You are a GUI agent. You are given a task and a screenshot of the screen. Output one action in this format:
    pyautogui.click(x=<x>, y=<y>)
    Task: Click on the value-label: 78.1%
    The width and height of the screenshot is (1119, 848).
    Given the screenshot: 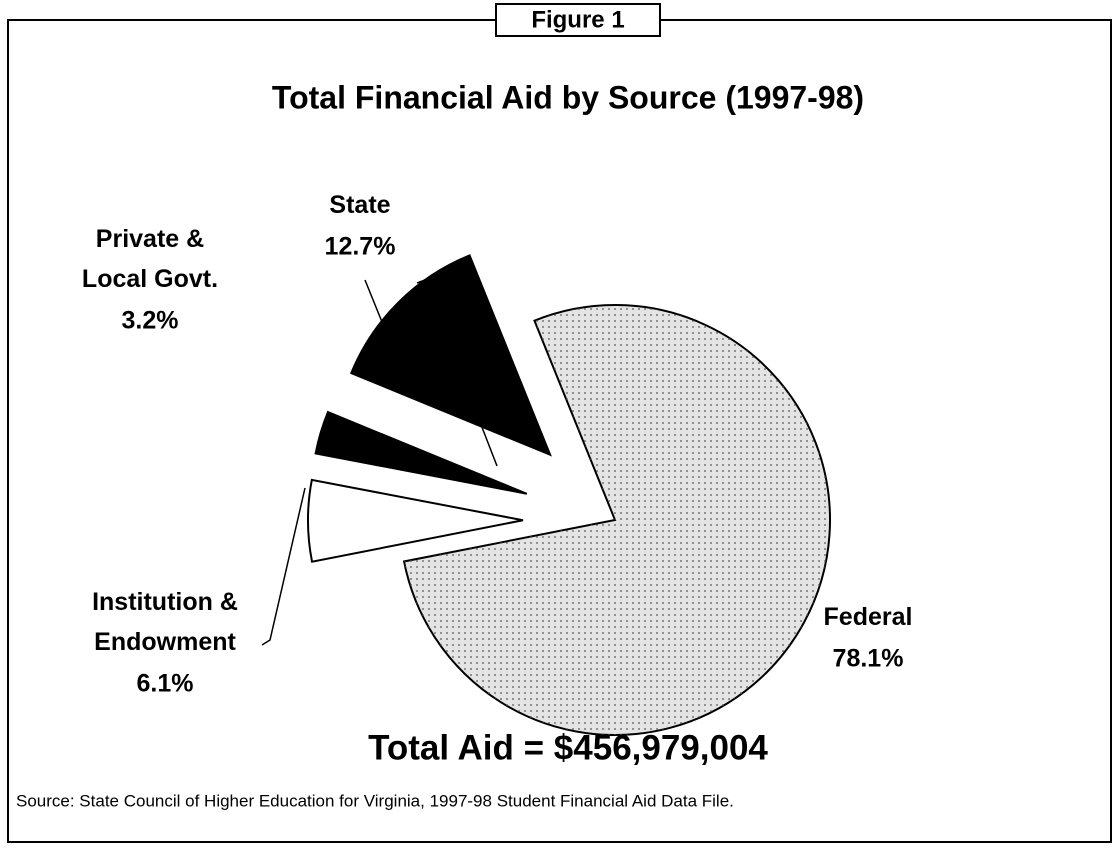 What is the action you would take?
    pyautogui.click(x=868, y=659)
    